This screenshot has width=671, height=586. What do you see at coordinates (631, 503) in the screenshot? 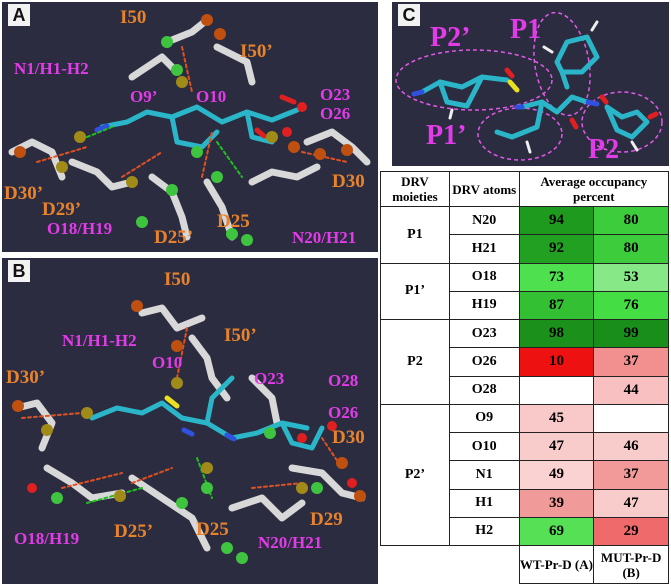
I see `mut-occupancy-cell: 47` at bounding box center [631, 503].